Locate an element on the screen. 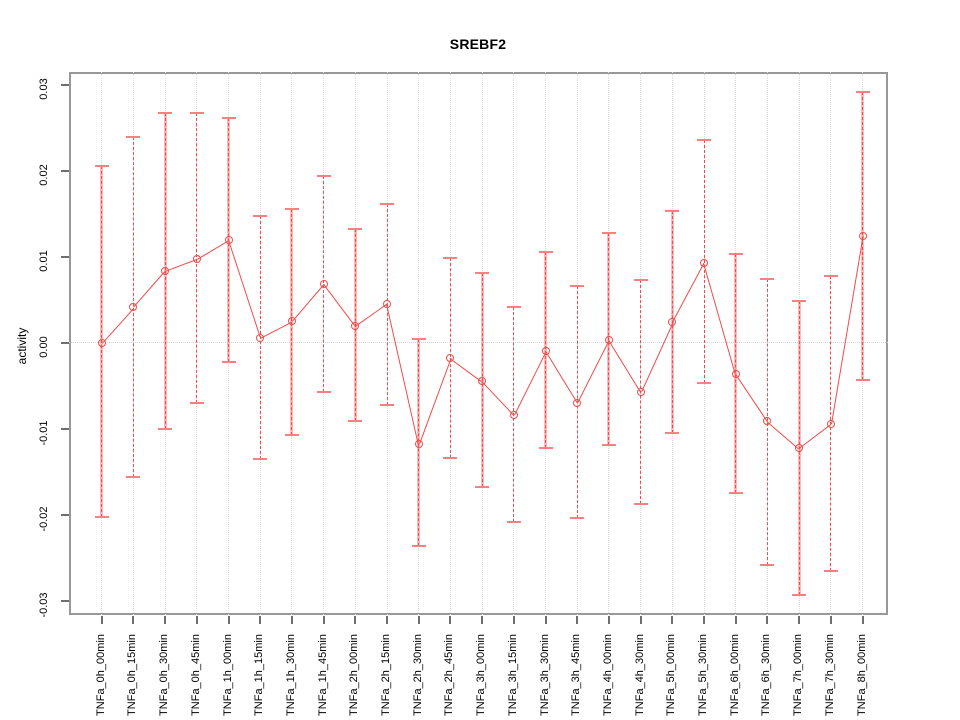 This screenshot has height=720, width=960. x-tick-label: TNFa_8h_00min is located at coordinates (897, 673).